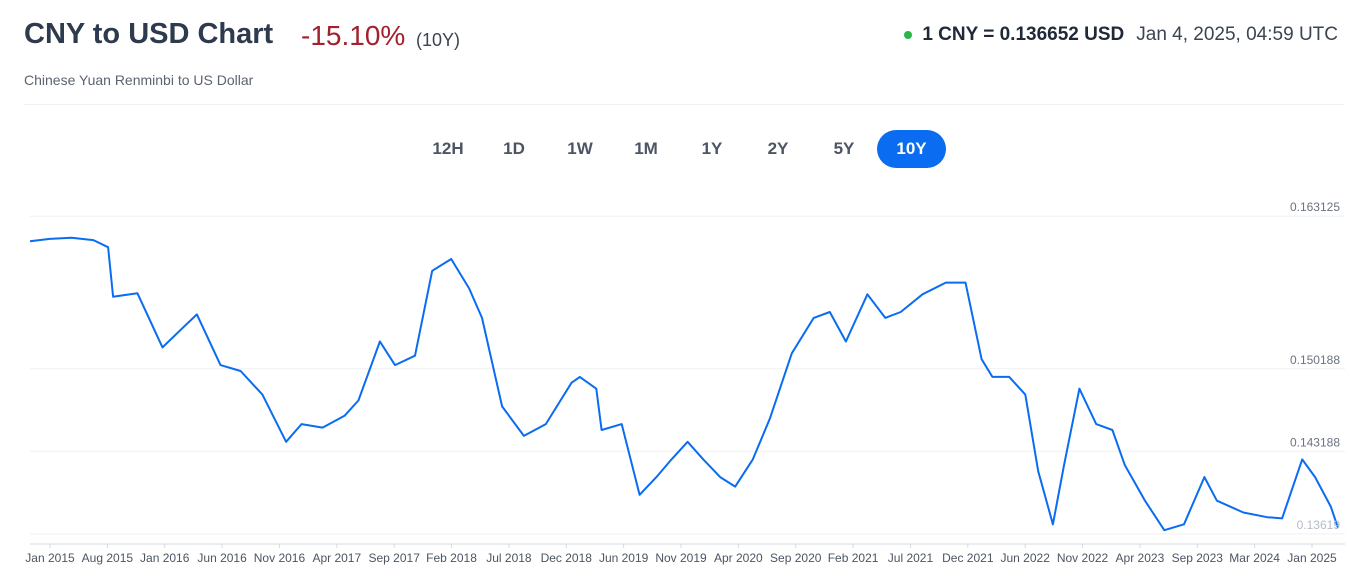 The height and width of the screenshot is (580, 1350). I want to click on y-tick-label: 0.150188, so click(1315, 360).